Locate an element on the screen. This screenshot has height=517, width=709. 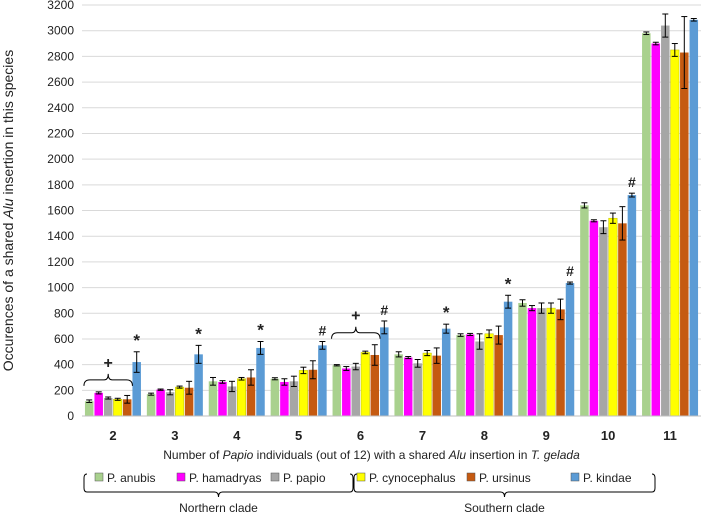
y-tick-label: 1200 is located at coordinates (60, 262).